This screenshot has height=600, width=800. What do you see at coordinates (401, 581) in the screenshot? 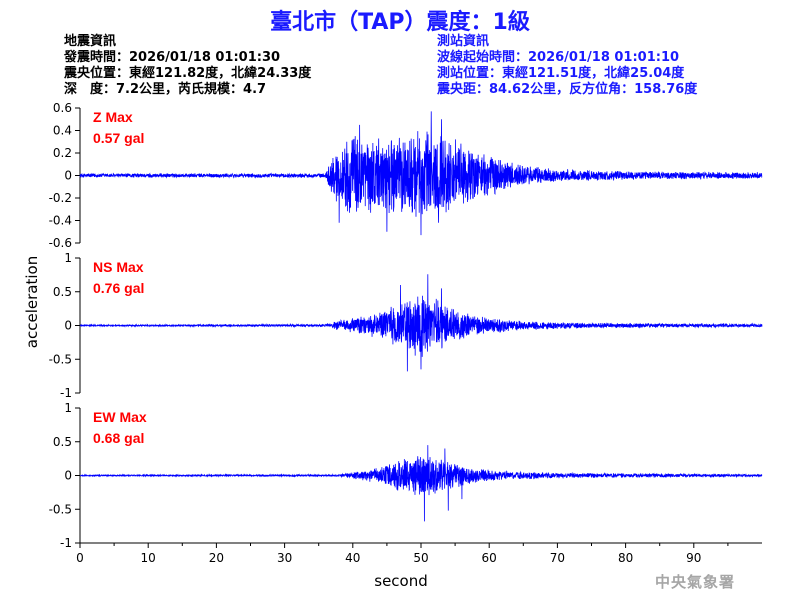
I see `x-axis-label: second` at bounding box center [401, 581].